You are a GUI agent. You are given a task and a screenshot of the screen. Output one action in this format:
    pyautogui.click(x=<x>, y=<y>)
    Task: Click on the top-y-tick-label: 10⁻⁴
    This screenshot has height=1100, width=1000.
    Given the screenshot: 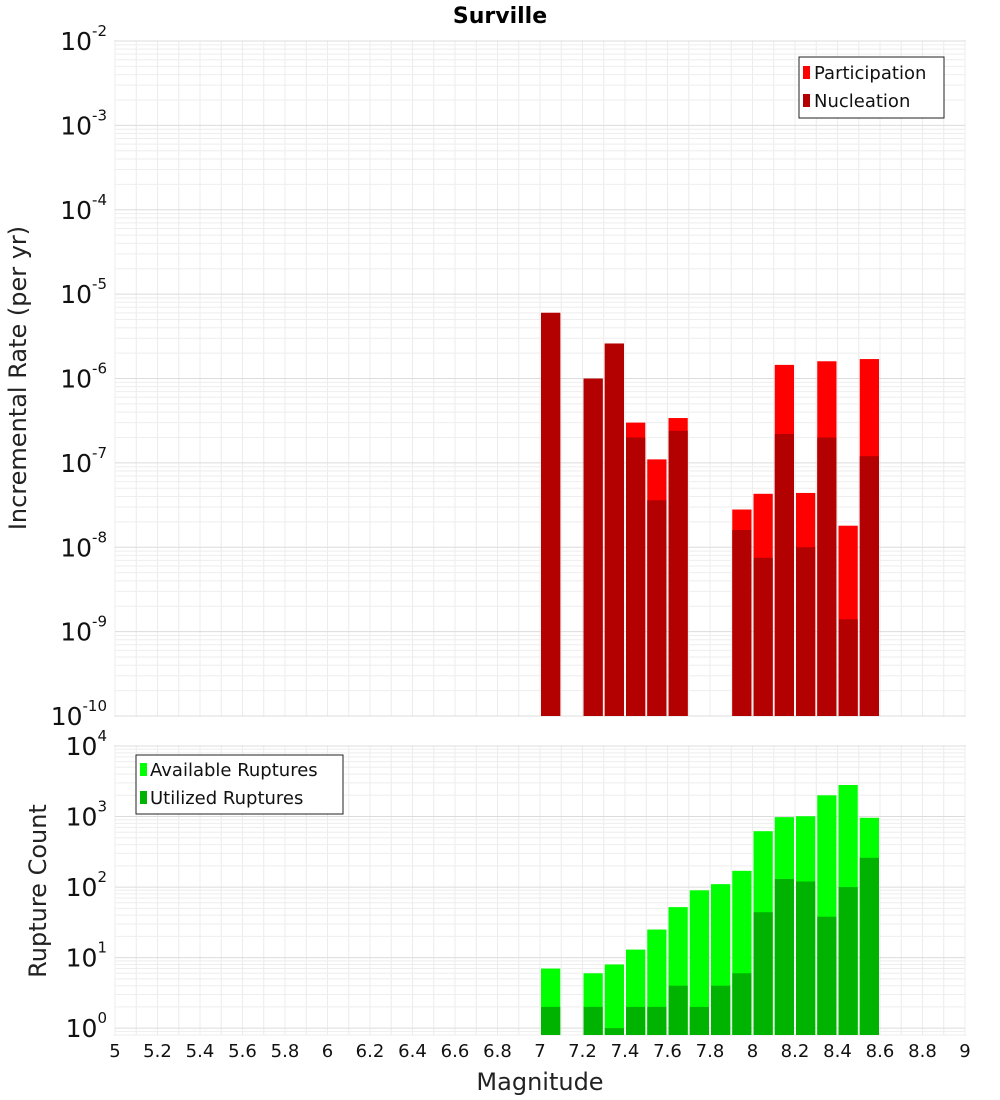 What is the action you would take?
    pyautogui.click(x=83, y=208)
    